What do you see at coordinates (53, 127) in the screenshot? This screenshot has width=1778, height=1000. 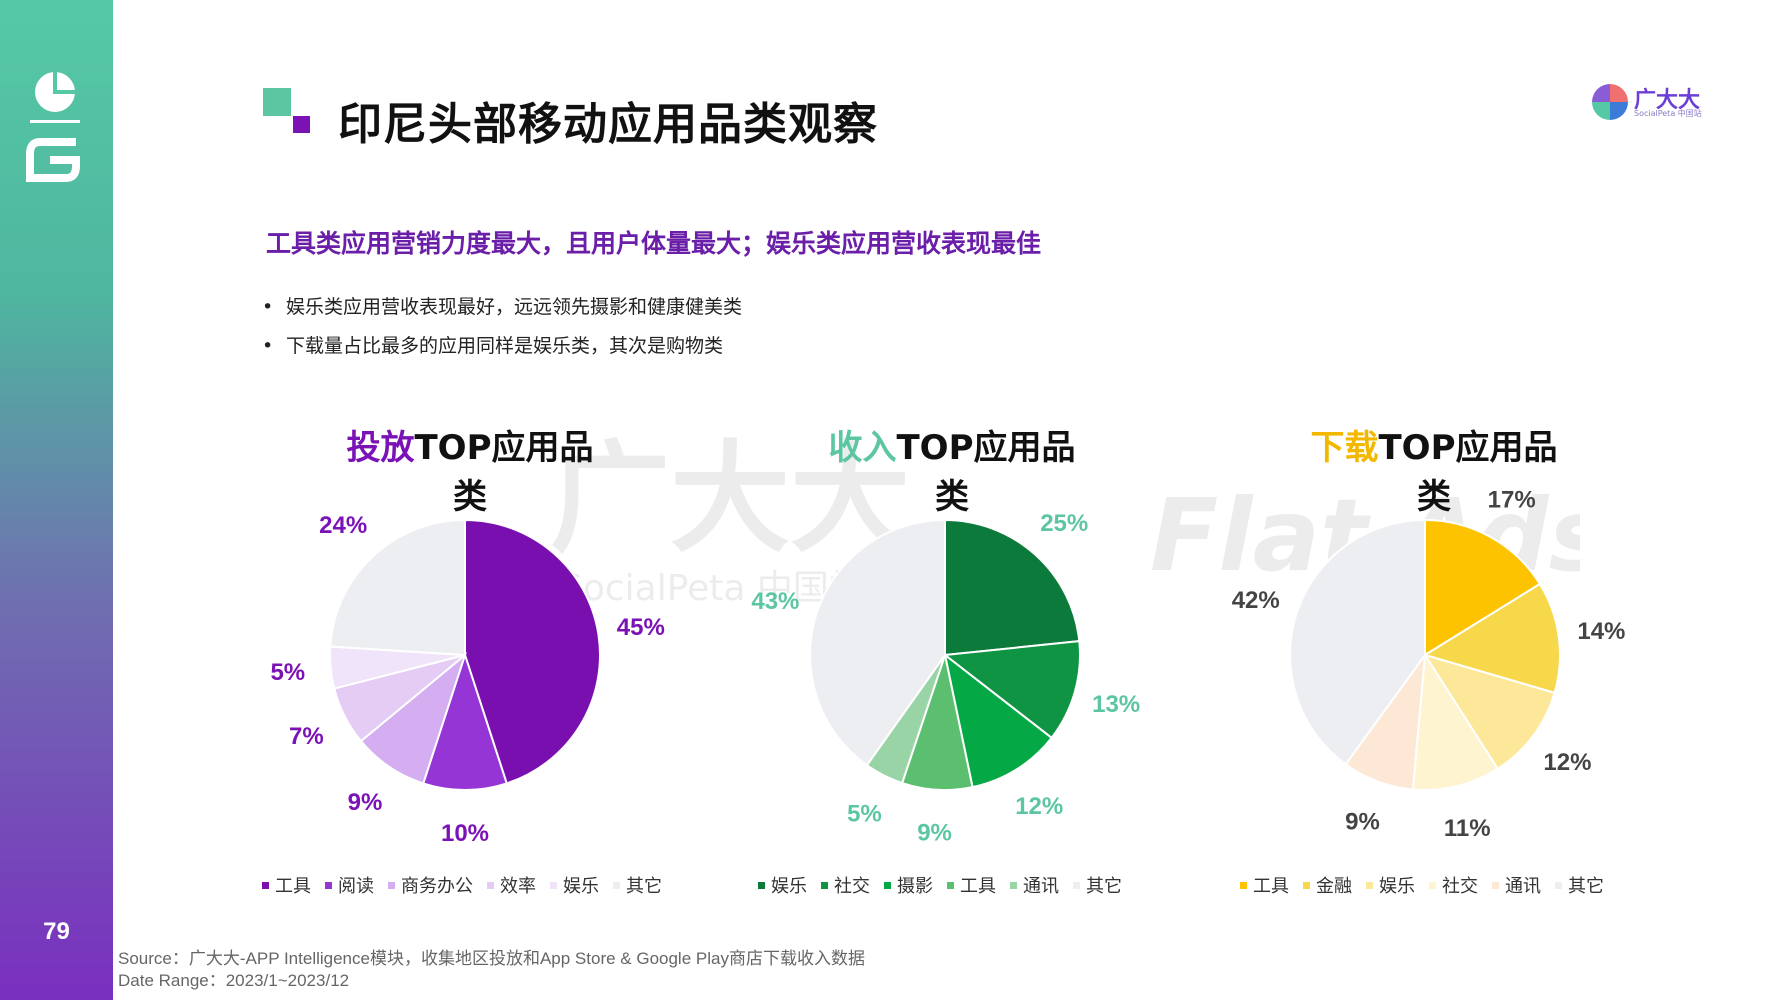 I see `brand-logo-icon` at bounding box center [53, 127].